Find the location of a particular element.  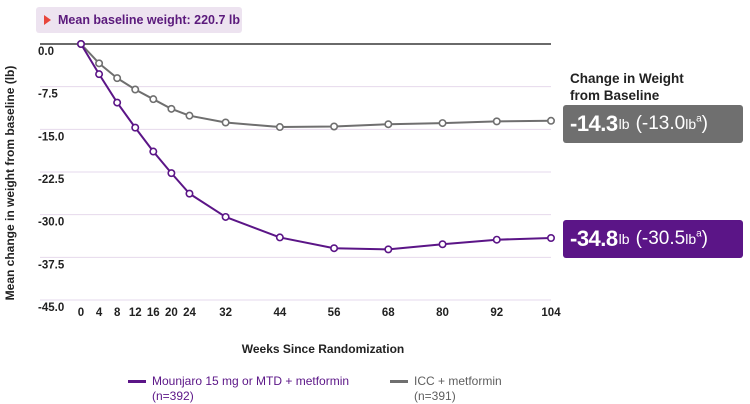

baseline-weight-text: Mean baseline weight: 220.7 lb is located at coordinates (149, 20).